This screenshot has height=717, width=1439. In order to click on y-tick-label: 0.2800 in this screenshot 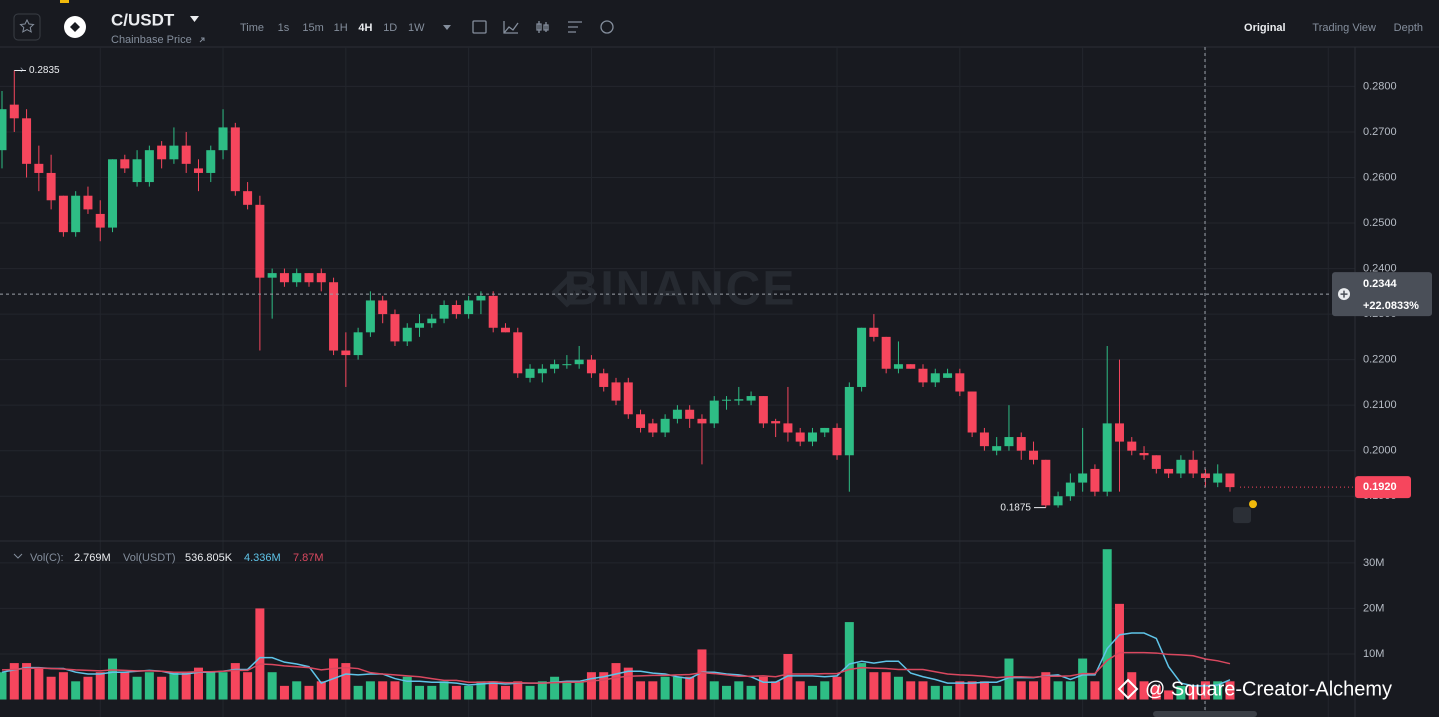, I will do `click(1380, 86)`.